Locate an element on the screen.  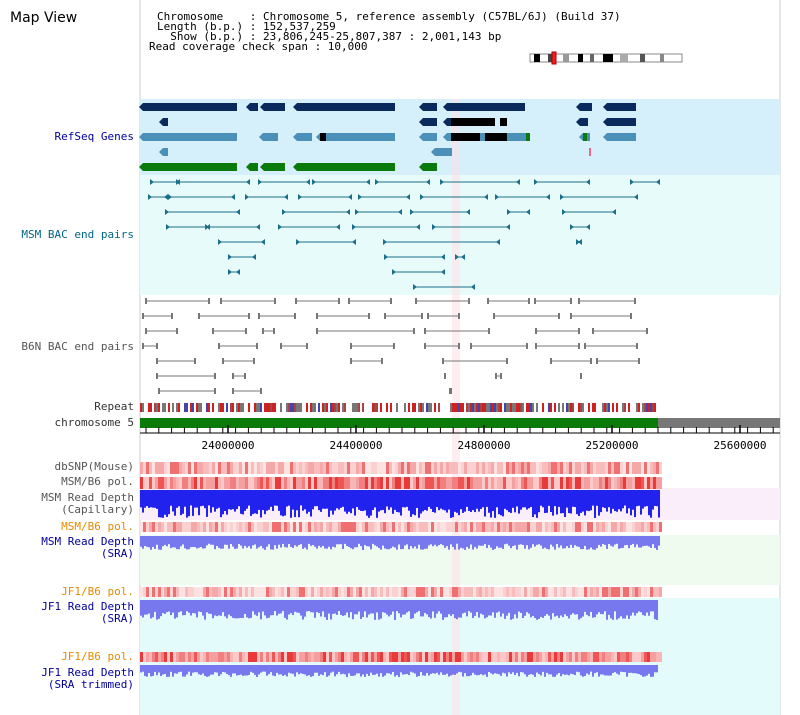
chromosome-bar-covered is located at coordinates (399, 423).